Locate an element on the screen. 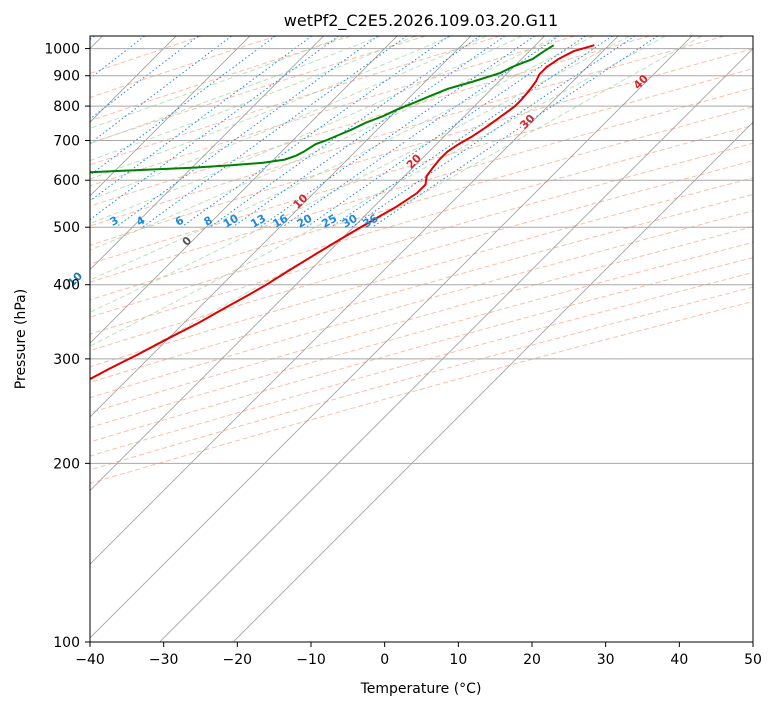 The height and width of the screenshot is (708, 775). y-tick-label: 300 is located at coordinates (66, 360).